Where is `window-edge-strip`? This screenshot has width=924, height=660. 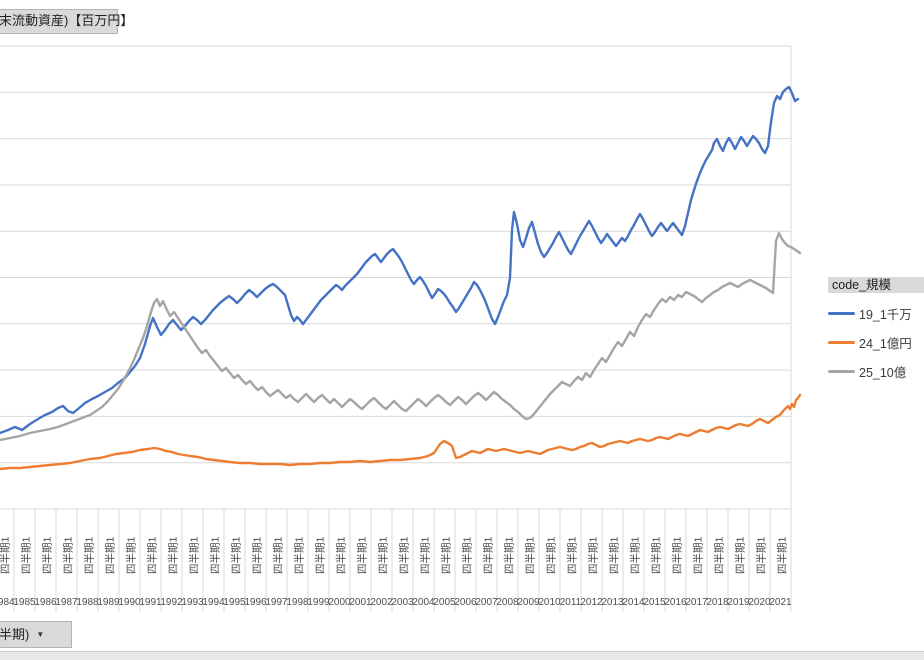
window-edge-strip is located at coordinates (462, 655).